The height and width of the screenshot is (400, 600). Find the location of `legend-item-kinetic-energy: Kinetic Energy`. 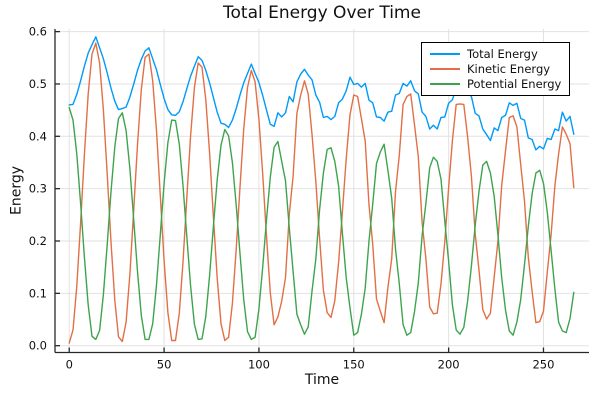

legend-item-kinetic-energy: Kinetic Energy is located at coordinates (496, 69).